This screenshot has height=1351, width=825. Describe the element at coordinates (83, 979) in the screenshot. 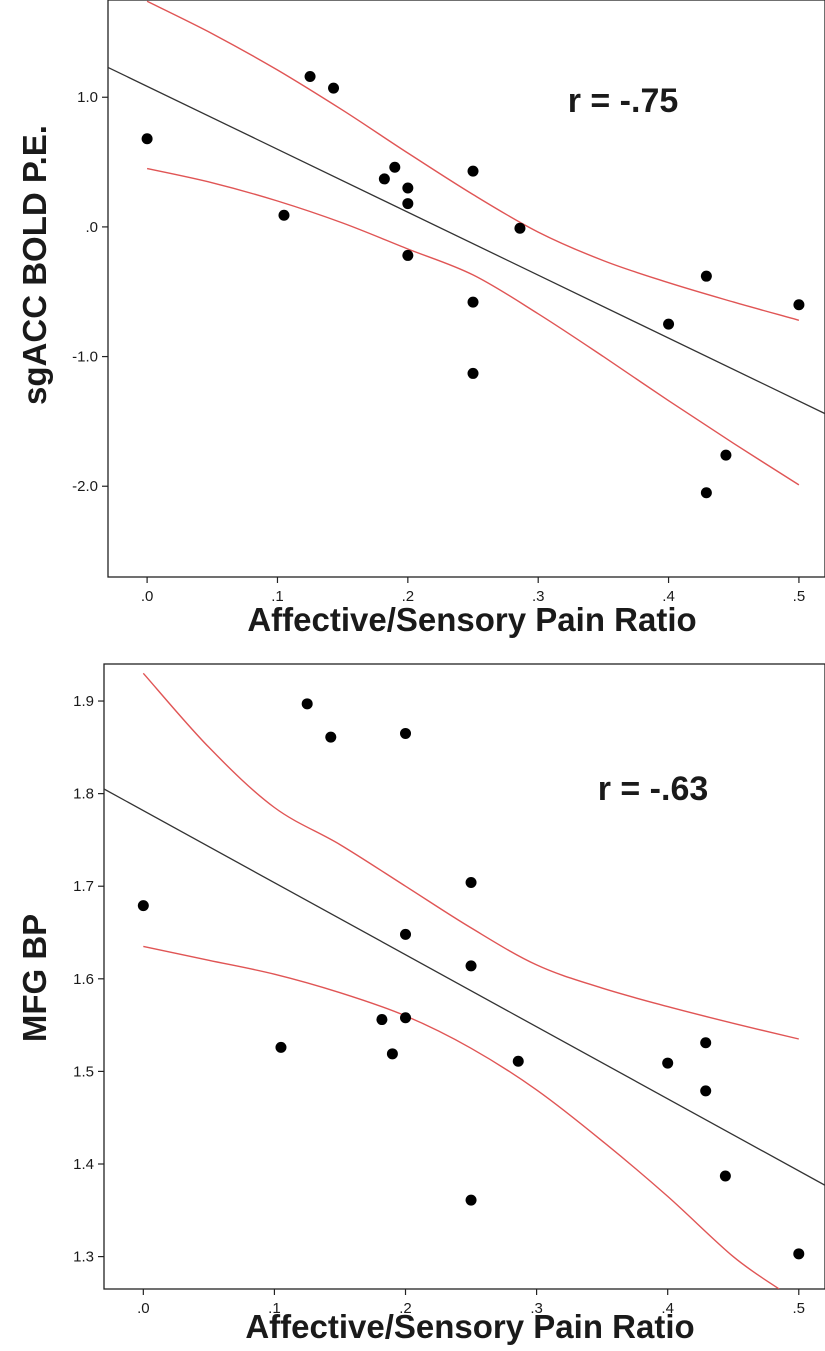

I see `y-tick-label: 1.6` at that location.